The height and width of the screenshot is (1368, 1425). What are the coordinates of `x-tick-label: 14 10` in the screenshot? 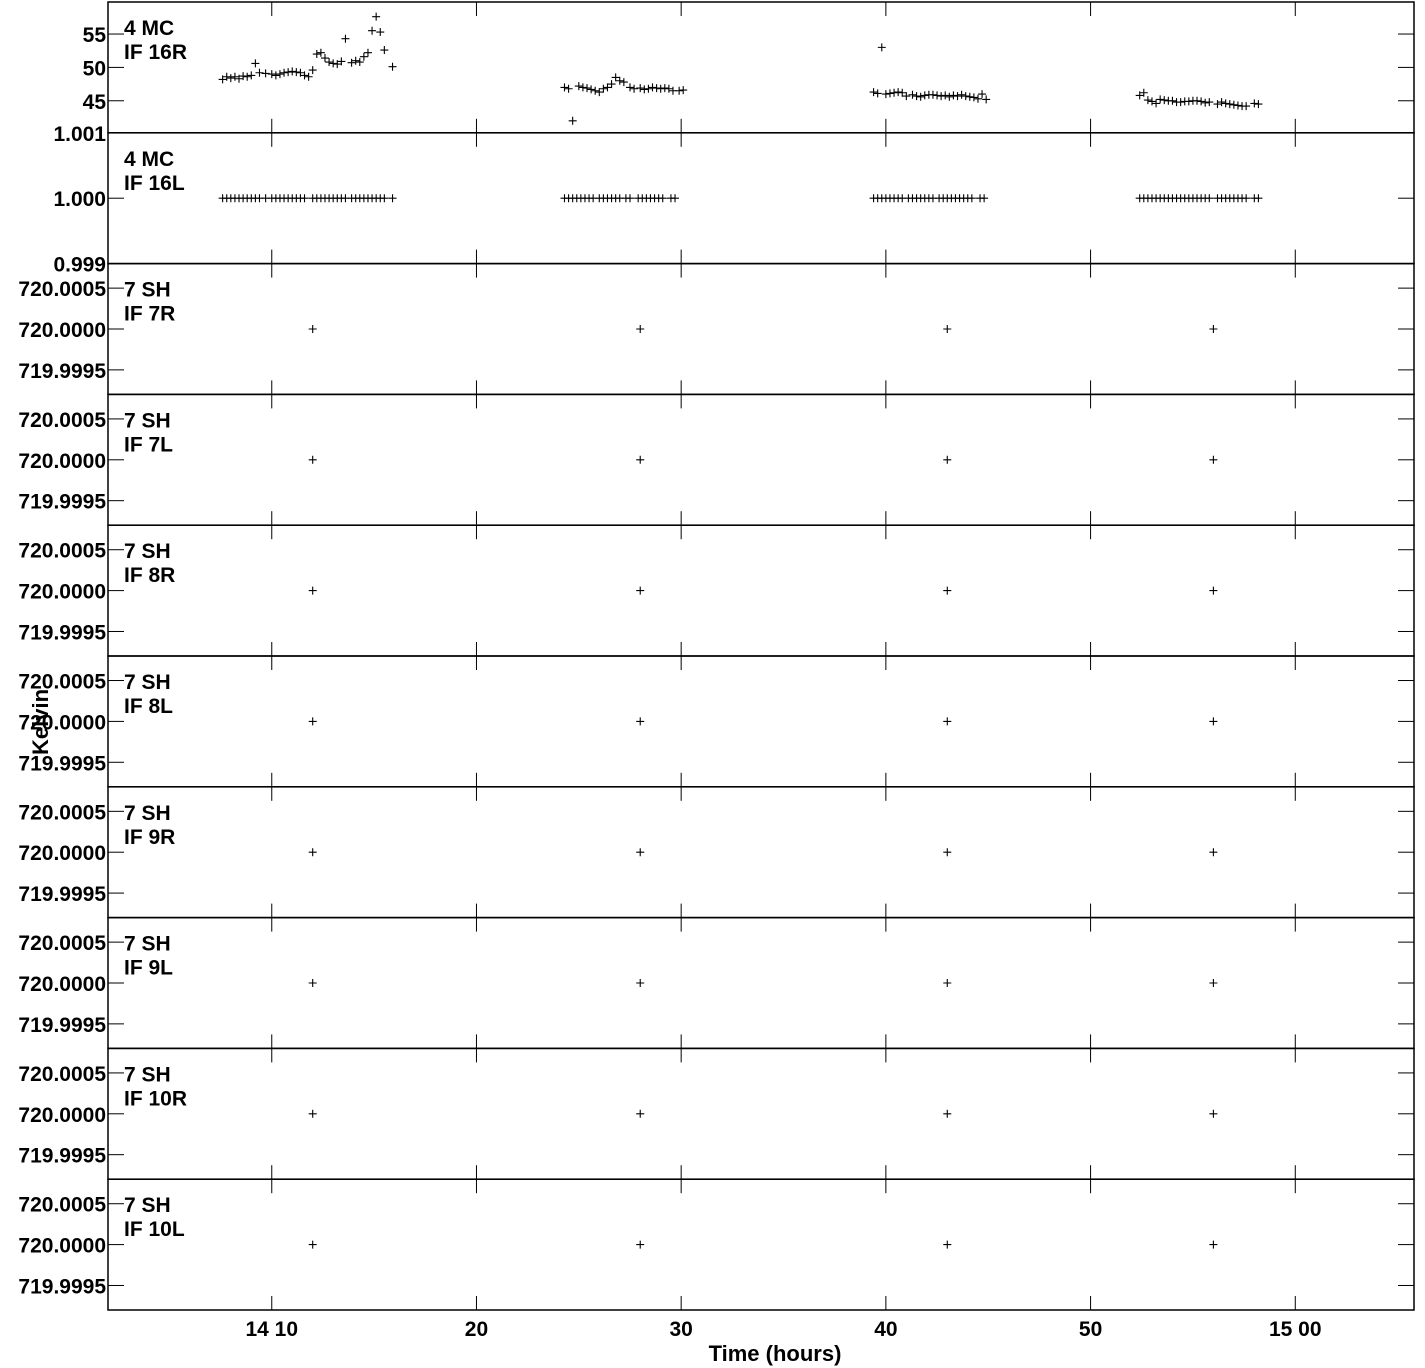 It's located at (271, 1329).